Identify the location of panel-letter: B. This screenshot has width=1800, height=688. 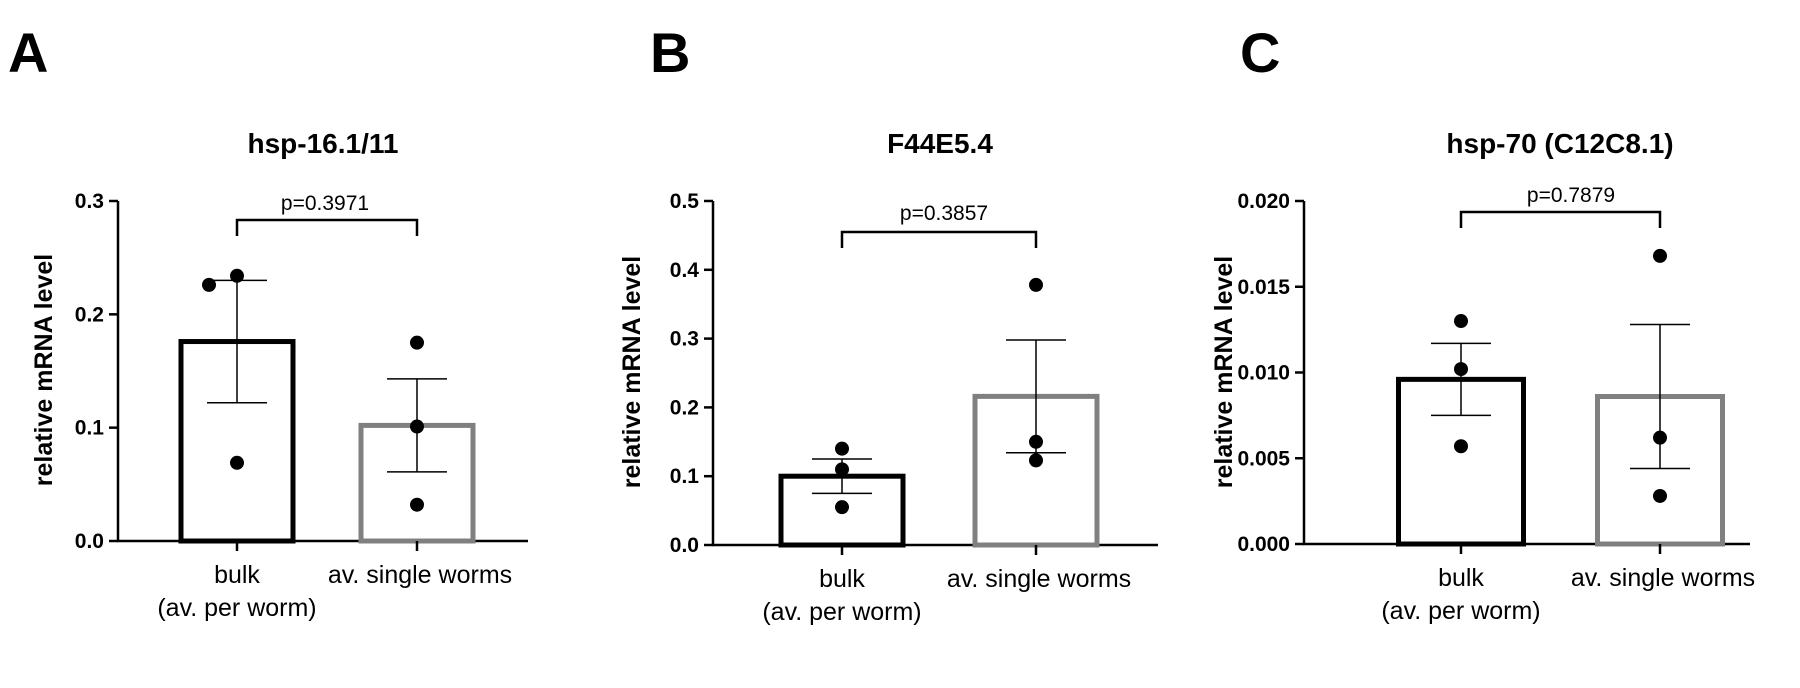
(670, 52).